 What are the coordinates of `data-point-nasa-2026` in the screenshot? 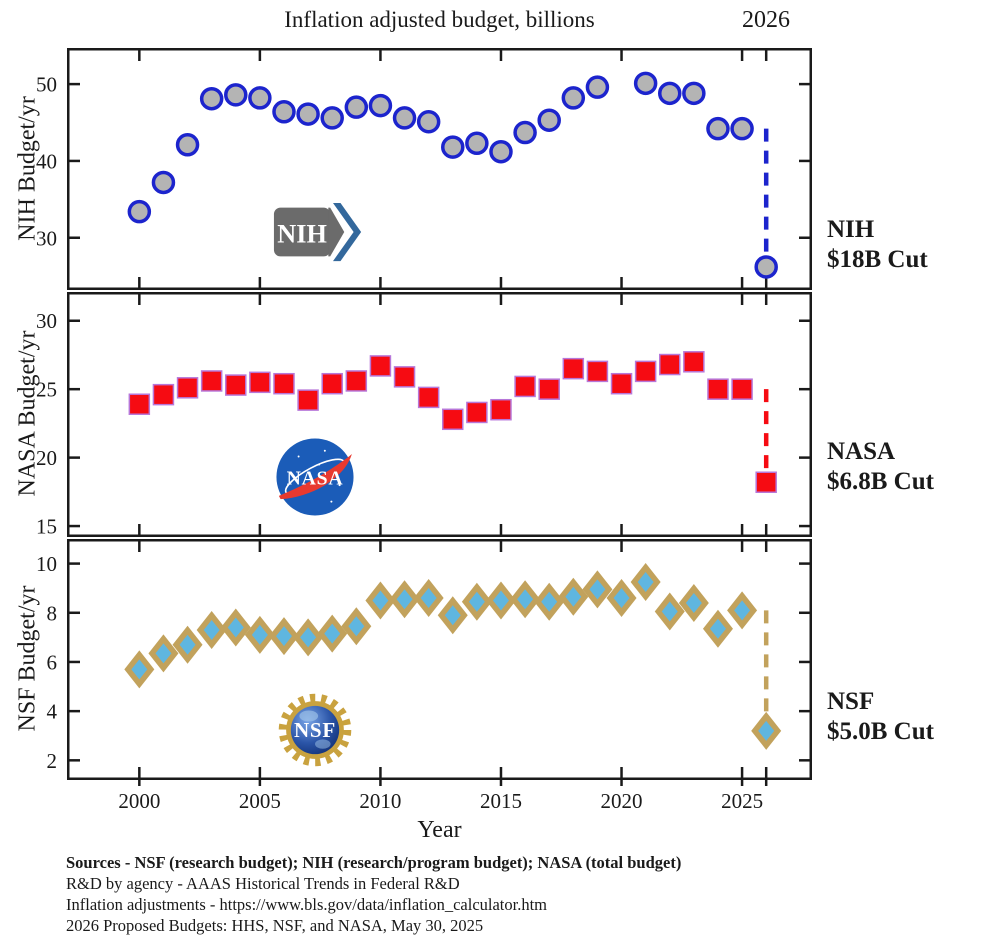 It's located at (766, 482).